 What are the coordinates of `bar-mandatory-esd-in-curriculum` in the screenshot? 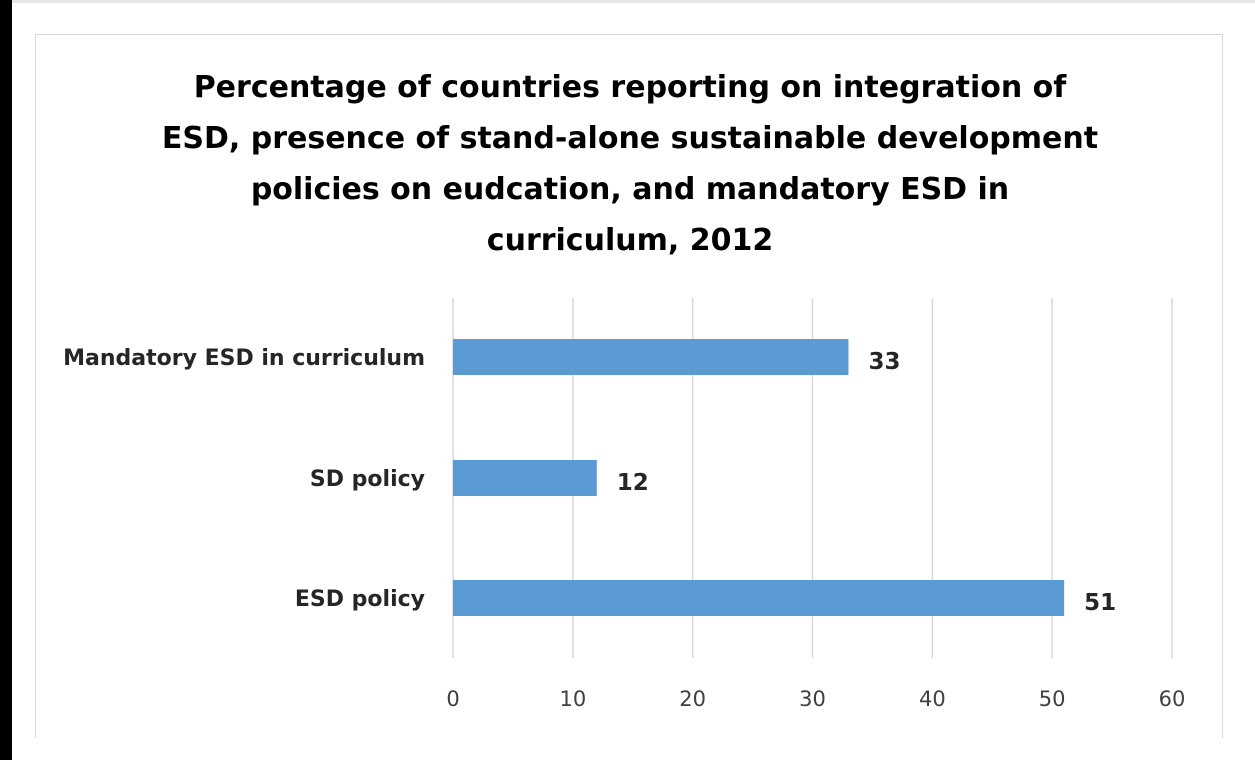 It's located at (651, 357).